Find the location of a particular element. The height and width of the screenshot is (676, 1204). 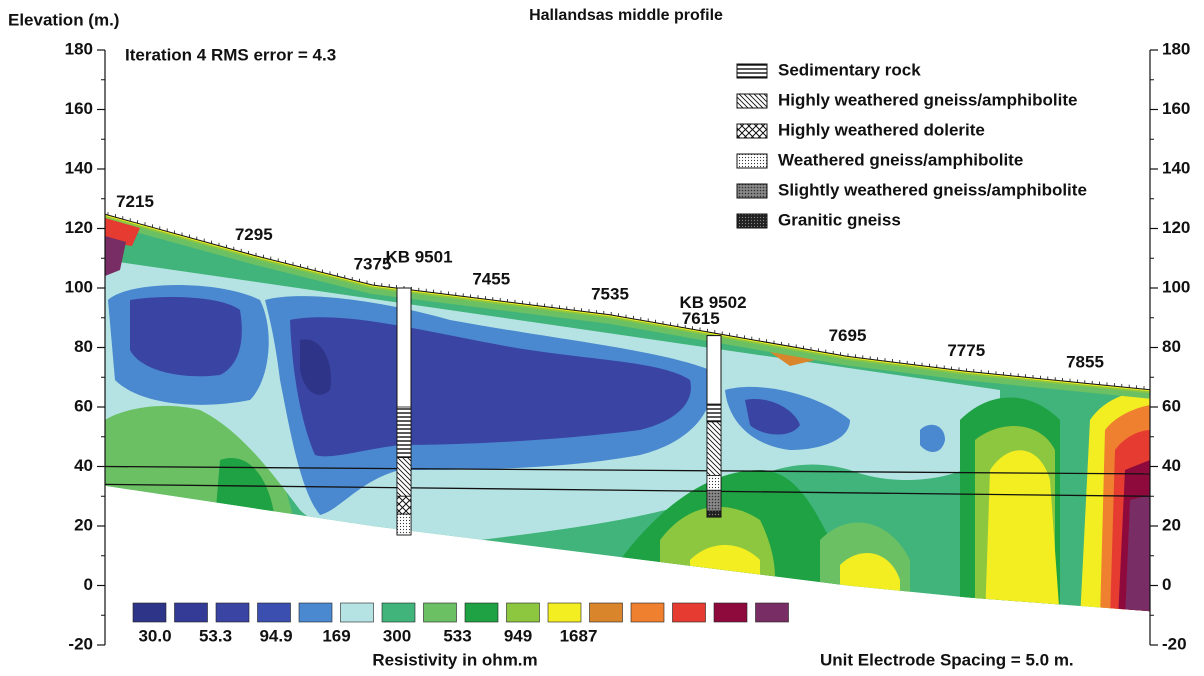

borehole-name: KB 9501 is located at coordinates (418, 256).